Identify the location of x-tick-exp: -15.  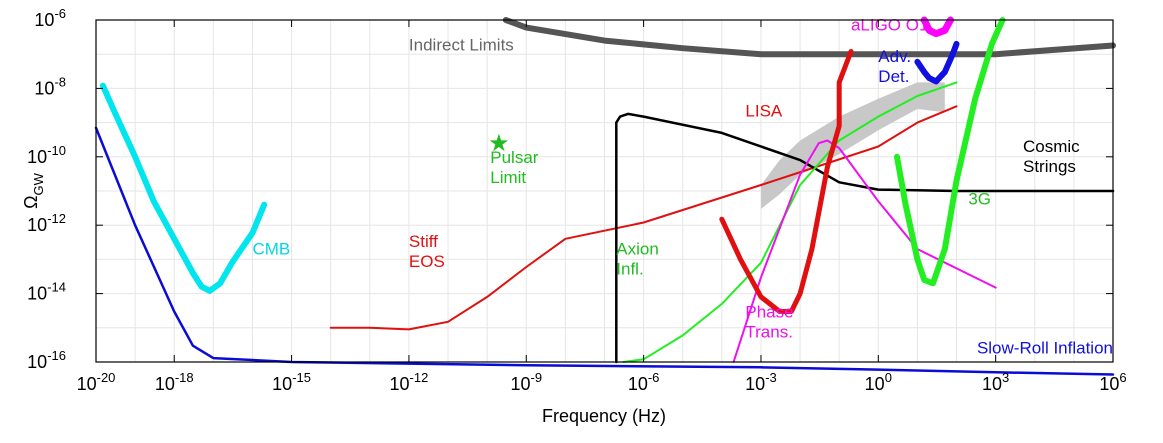
(301, 377).